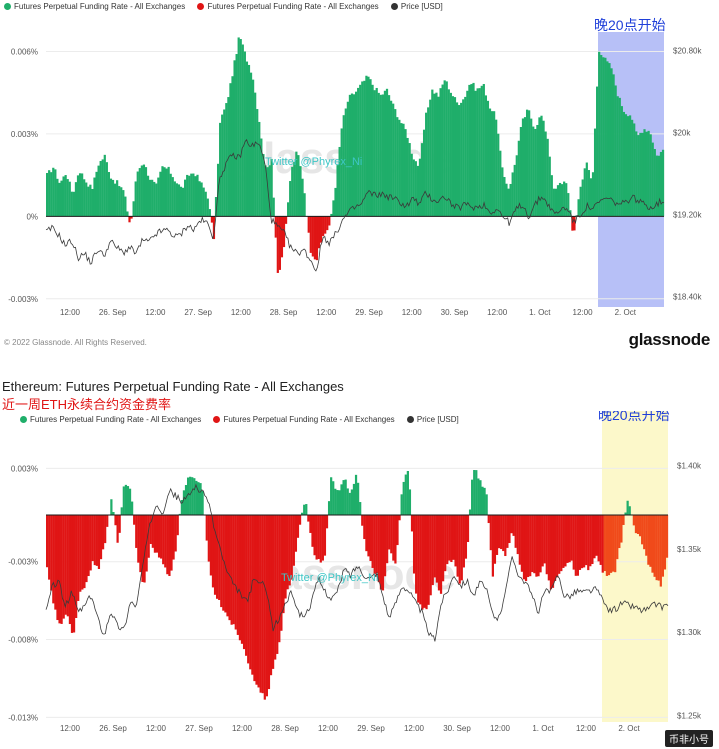 Image resolution: width=719 pixels, height=749 pixels. What do you see at coordinates (87, 404) in the screenshot?
I see `chart2-subtitle: 近一周ETH永续合约资金费率` at bounding box center [87, 404].